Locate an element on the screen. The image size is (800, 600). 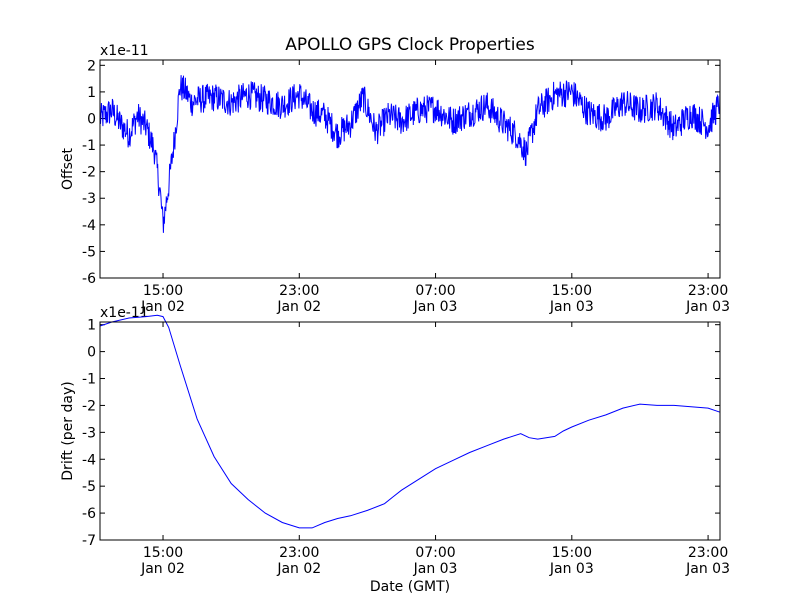
chart-title: APOLLO GPS Clock Properties is located at coordinates (410, 45).